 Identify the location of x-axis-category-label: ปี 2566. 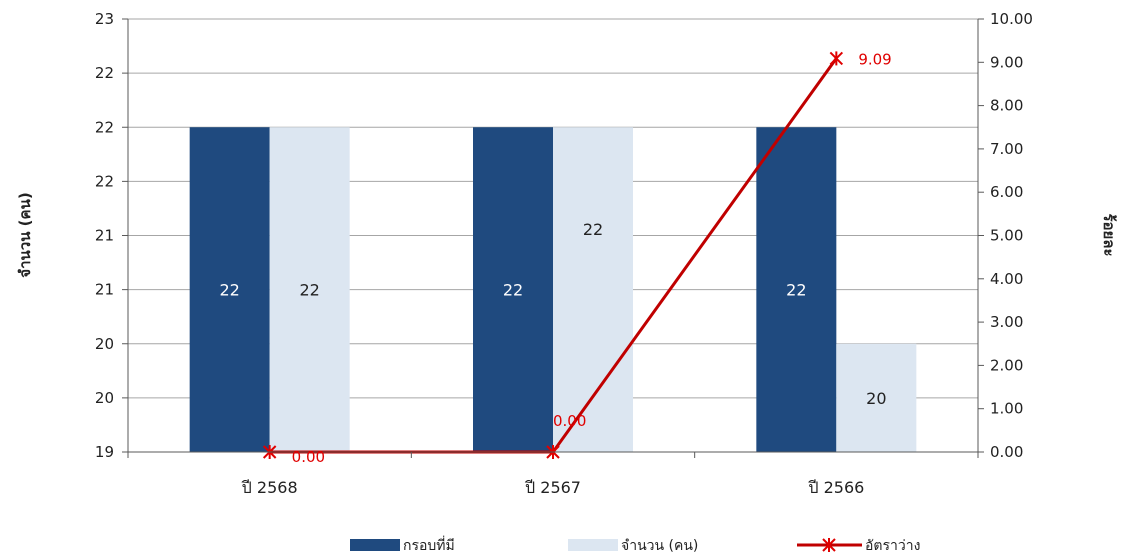
(836, 487).